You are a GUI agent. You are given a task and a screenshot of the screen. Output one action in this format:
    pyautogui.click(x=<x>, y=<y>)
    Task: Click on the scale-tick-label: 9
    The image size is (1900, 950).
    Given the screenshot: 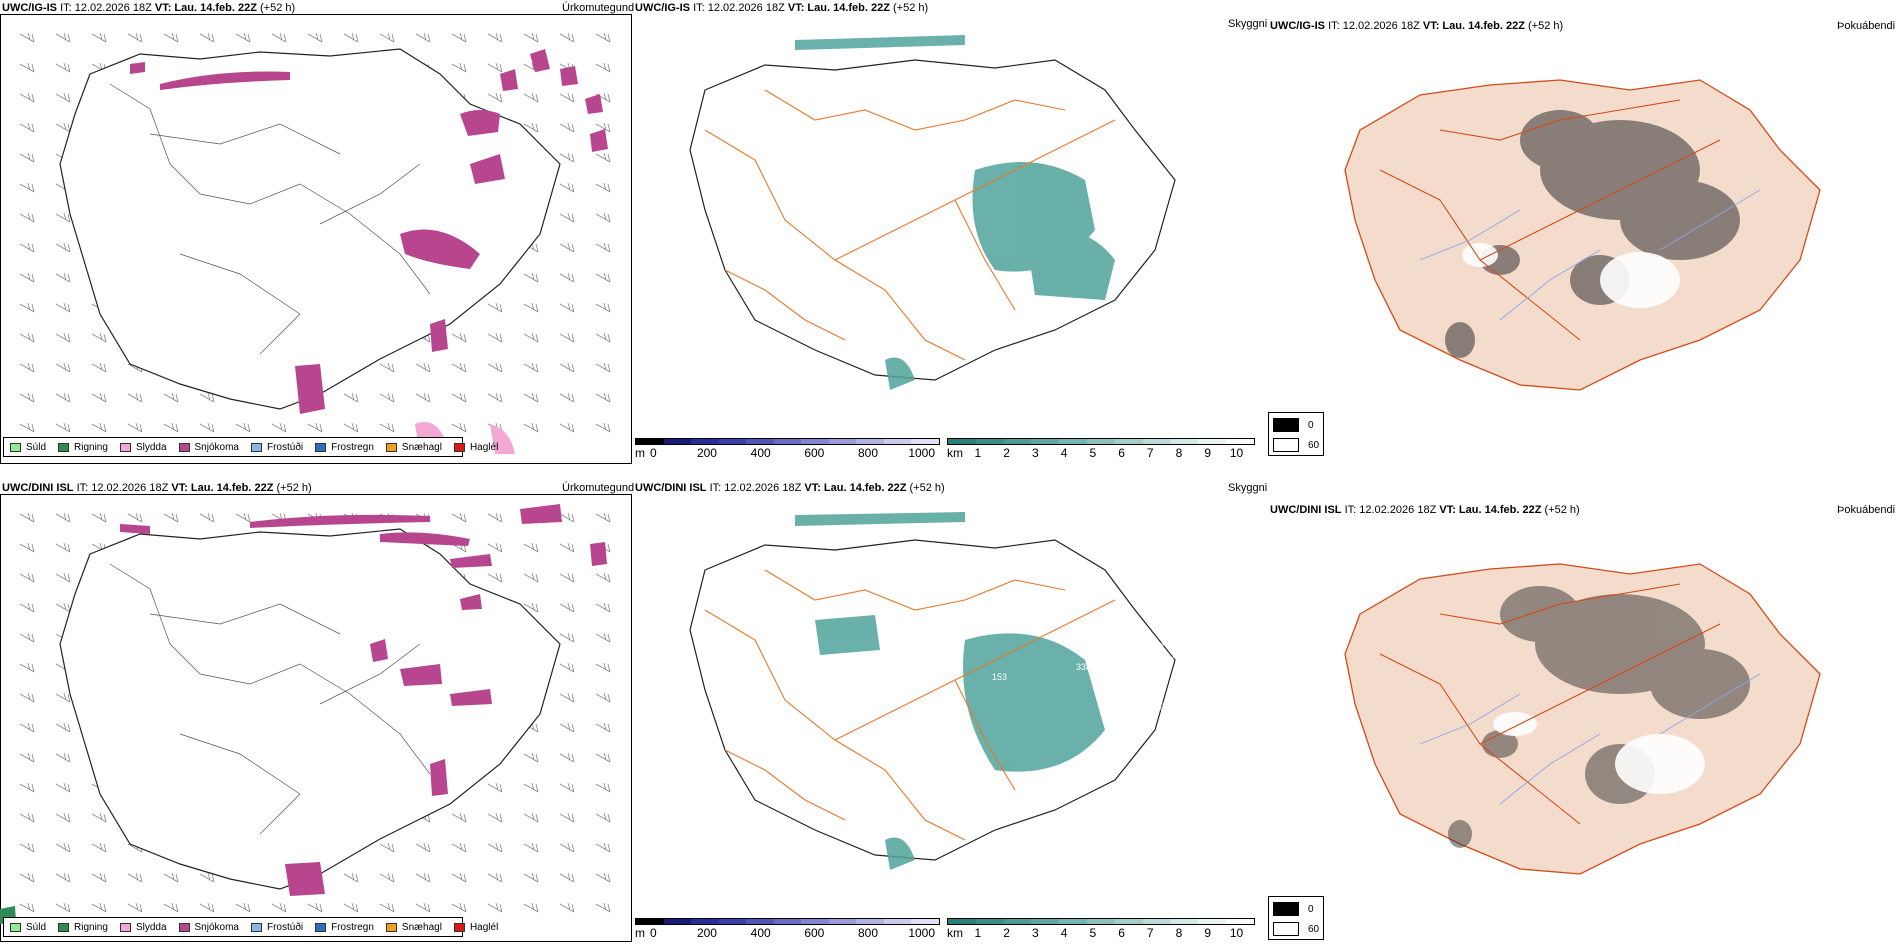 What is the action you would take?
    pyautogui.click(x=1208, y=933)
    